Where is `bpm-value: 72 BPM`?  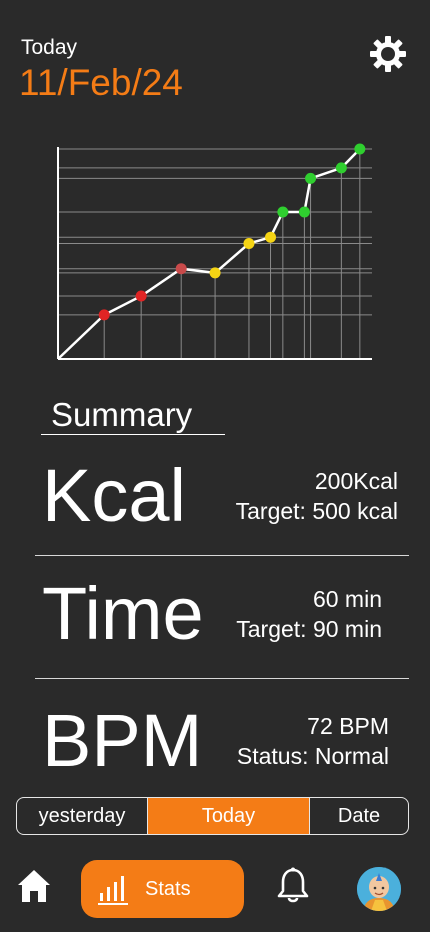 bpm-value: 72 BPM is located at coordinates (348, 726).